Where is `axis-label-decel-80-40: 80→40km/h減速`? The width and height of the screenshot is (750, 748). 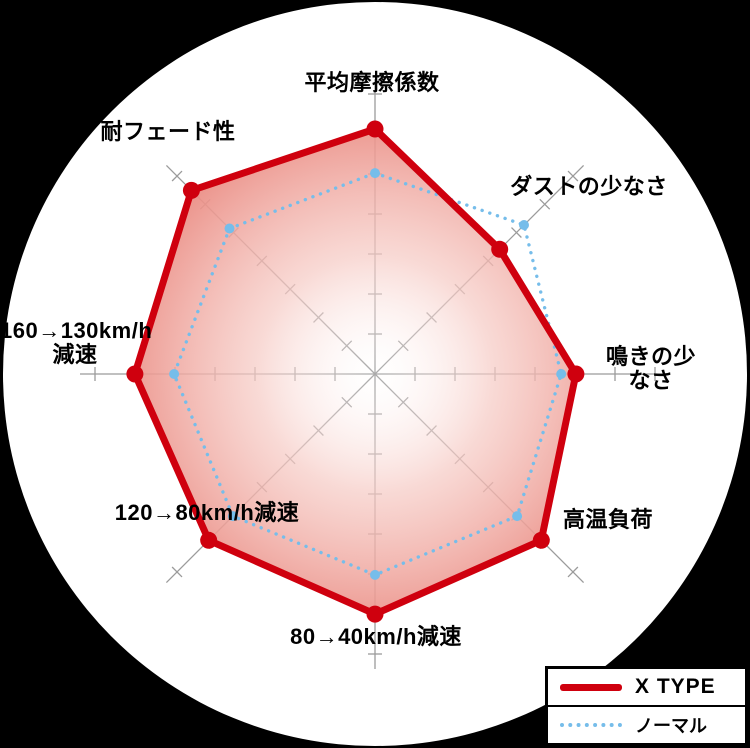
axis-label-decel-80-40: 80→40km/h減速 is located at coordinates (376, 636).